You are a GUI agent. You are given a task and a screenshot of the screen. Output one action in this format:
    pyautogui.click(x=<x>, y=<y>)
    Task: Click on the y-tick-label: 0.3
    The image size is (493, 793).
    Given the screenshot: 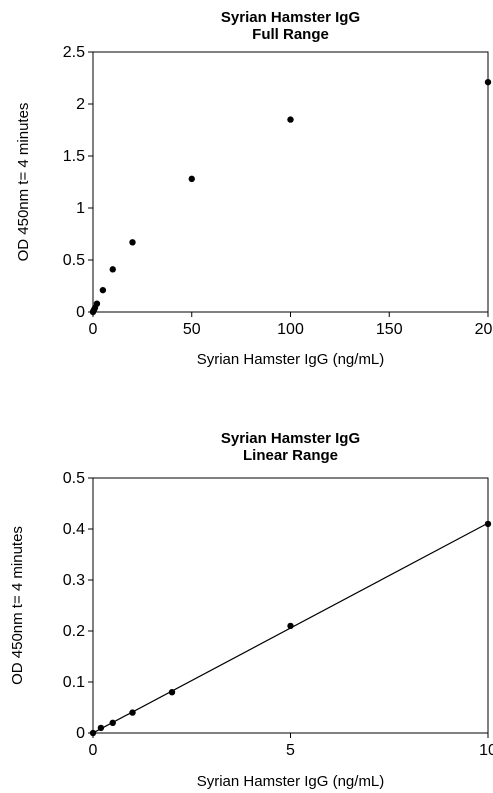 What is the action you would take?
    pyautogui.click(x=74, y=580)
    